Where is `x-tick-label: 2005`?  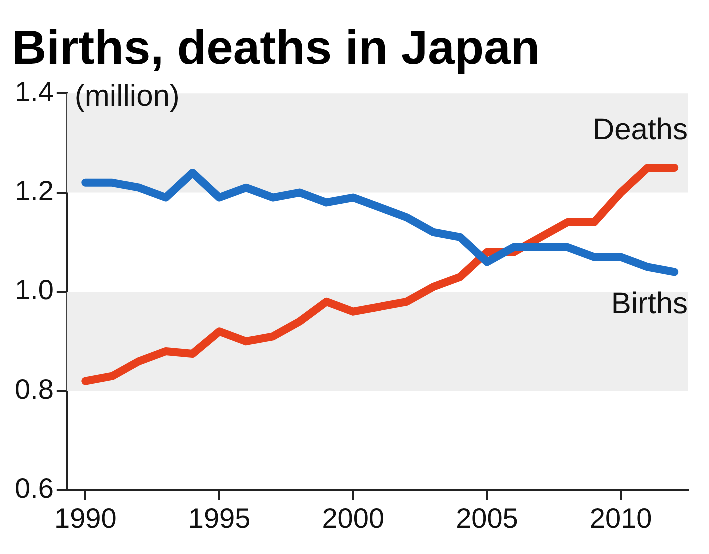
x-tick-label: 2005 is located at coordinates (487, 518).